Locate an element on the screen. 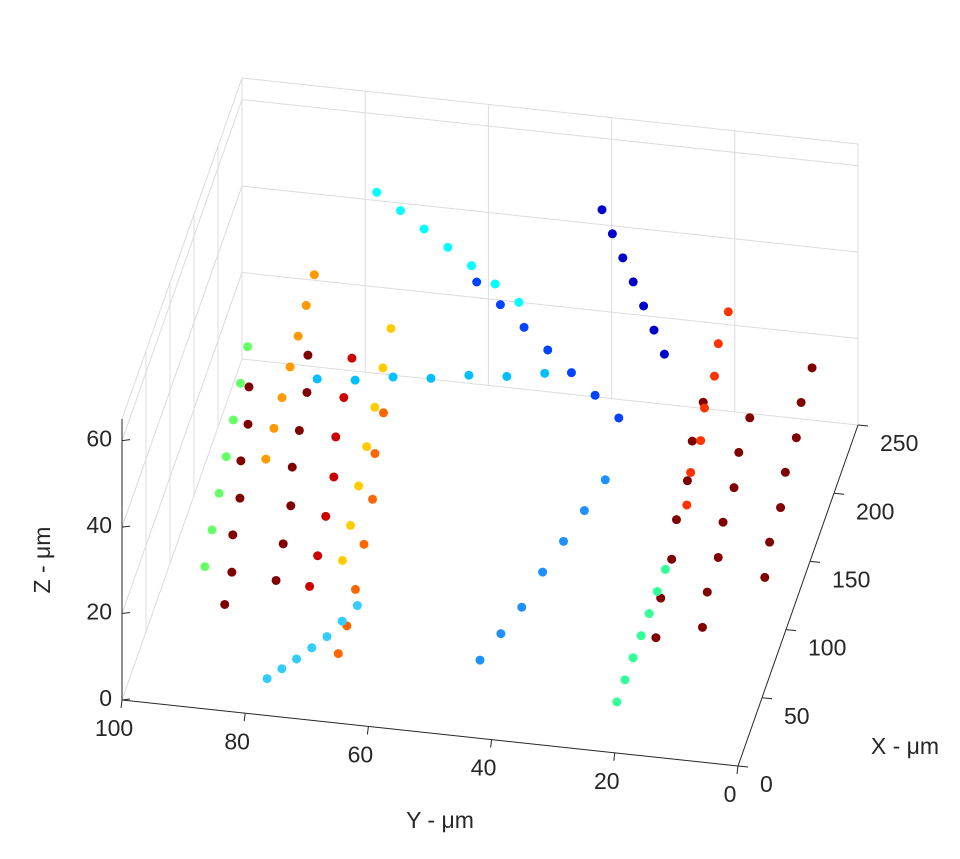  y-axis-line is located at coordinates (430, 733).